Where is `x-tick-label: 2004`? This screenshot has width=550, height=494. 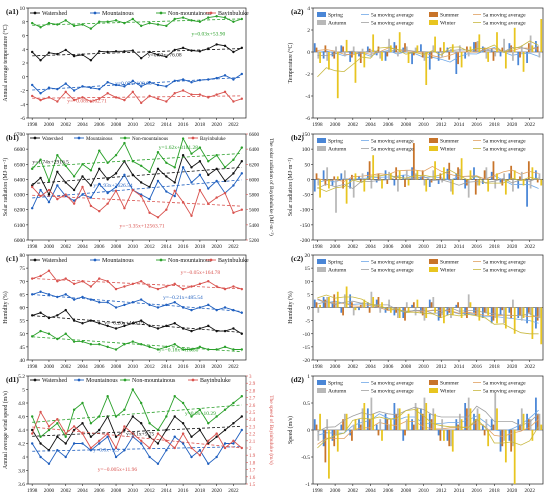 x-tick-label: 2004 is located at coordinates (82, 125).